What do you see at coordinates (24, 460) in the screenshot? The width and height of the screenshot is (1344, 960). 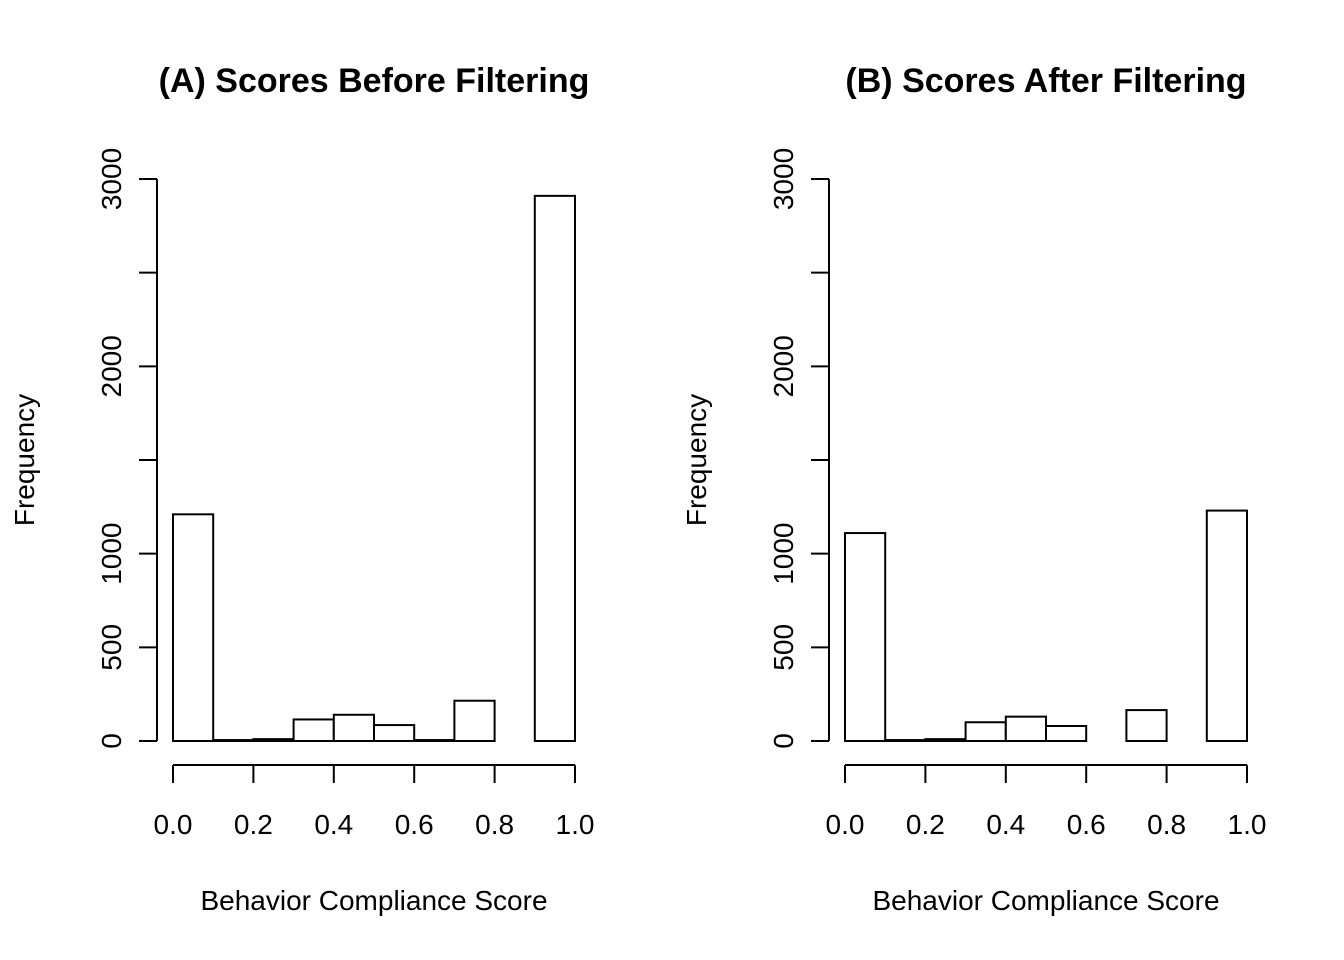 I see `panel-a-ylabel: Frequency` at bounding box center [24, 460].